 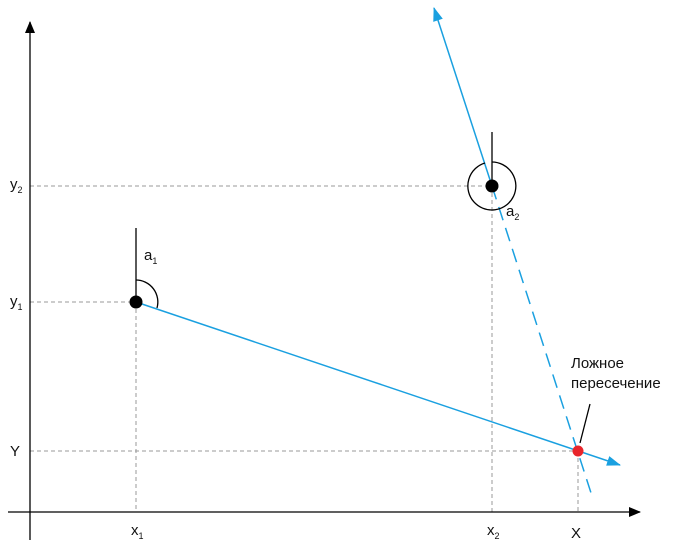 What do you see at coordinates (512, 212) in the screenshot?
I see `angle-label-a2: a2` at bounding box center [512, 212].